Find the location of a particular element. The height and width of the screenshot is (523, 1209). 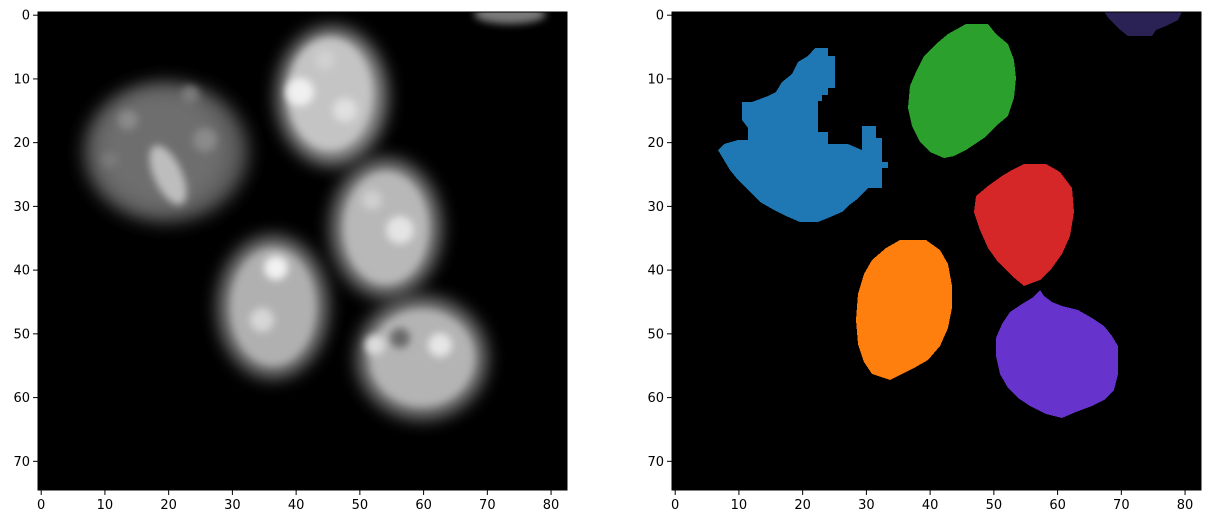

label-mask-y-tick-label: 0 is located at coordinates (660, 16).